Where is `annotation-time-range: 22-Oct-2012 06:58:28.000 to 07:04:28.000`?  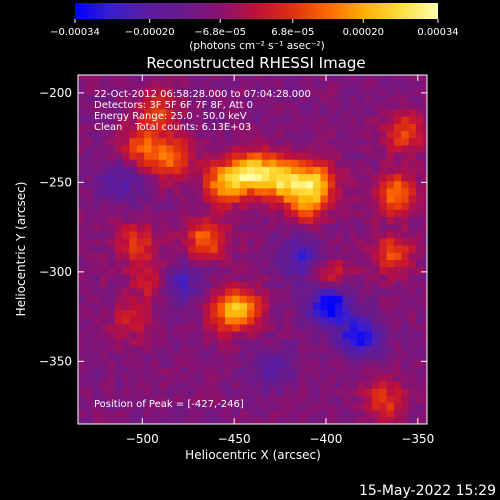
annotation-time-range: 22-Oct-2012 06:58:28.000 to 07:04:28.000 is located at coordinates (202, 94).